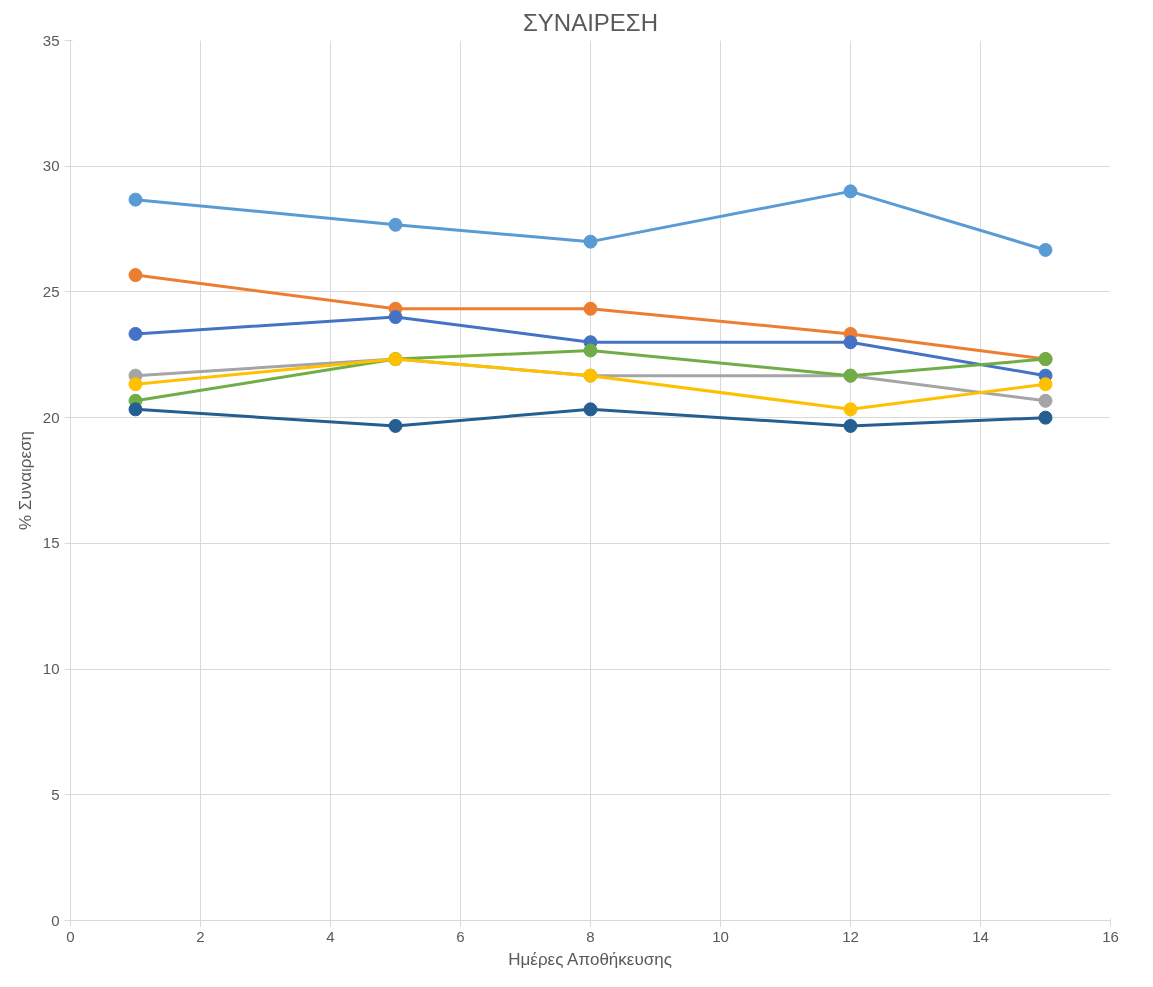 Image resolution: width=1153 pixels, height=987 pixels. What do you see at coordinates (590, 936) in the screenshot?
I see `x-tick-label: 8` at bounding box center [590, 936].